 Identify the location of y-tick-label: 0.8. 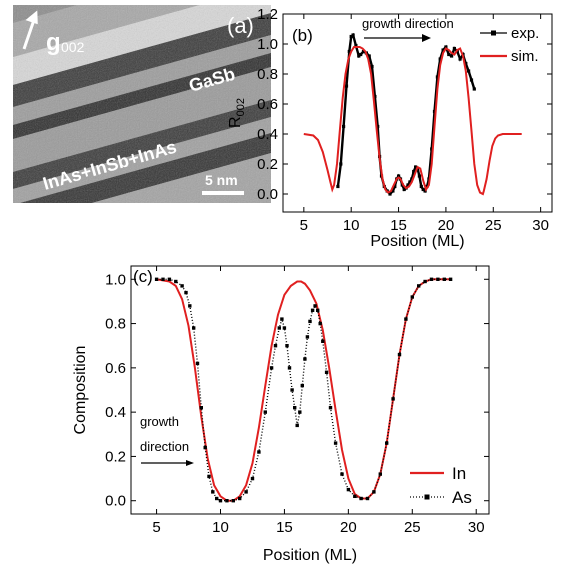
(115, 324).